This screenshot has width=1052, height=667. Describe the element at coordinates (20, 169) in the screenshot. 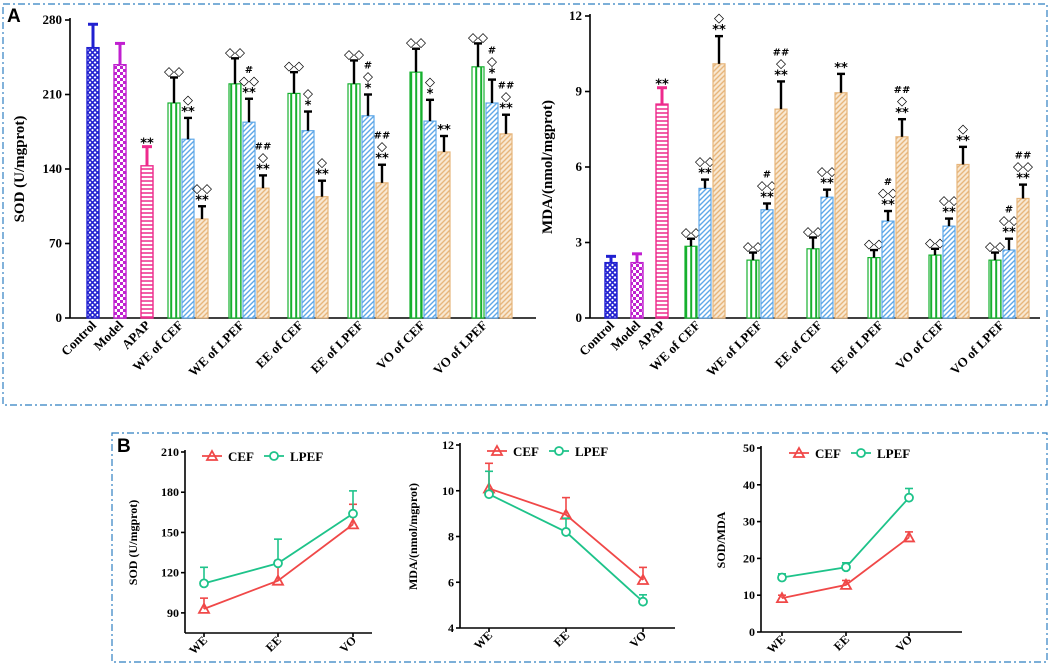

I see `y-axis-title: SOD (U/mgprot)` at that location.